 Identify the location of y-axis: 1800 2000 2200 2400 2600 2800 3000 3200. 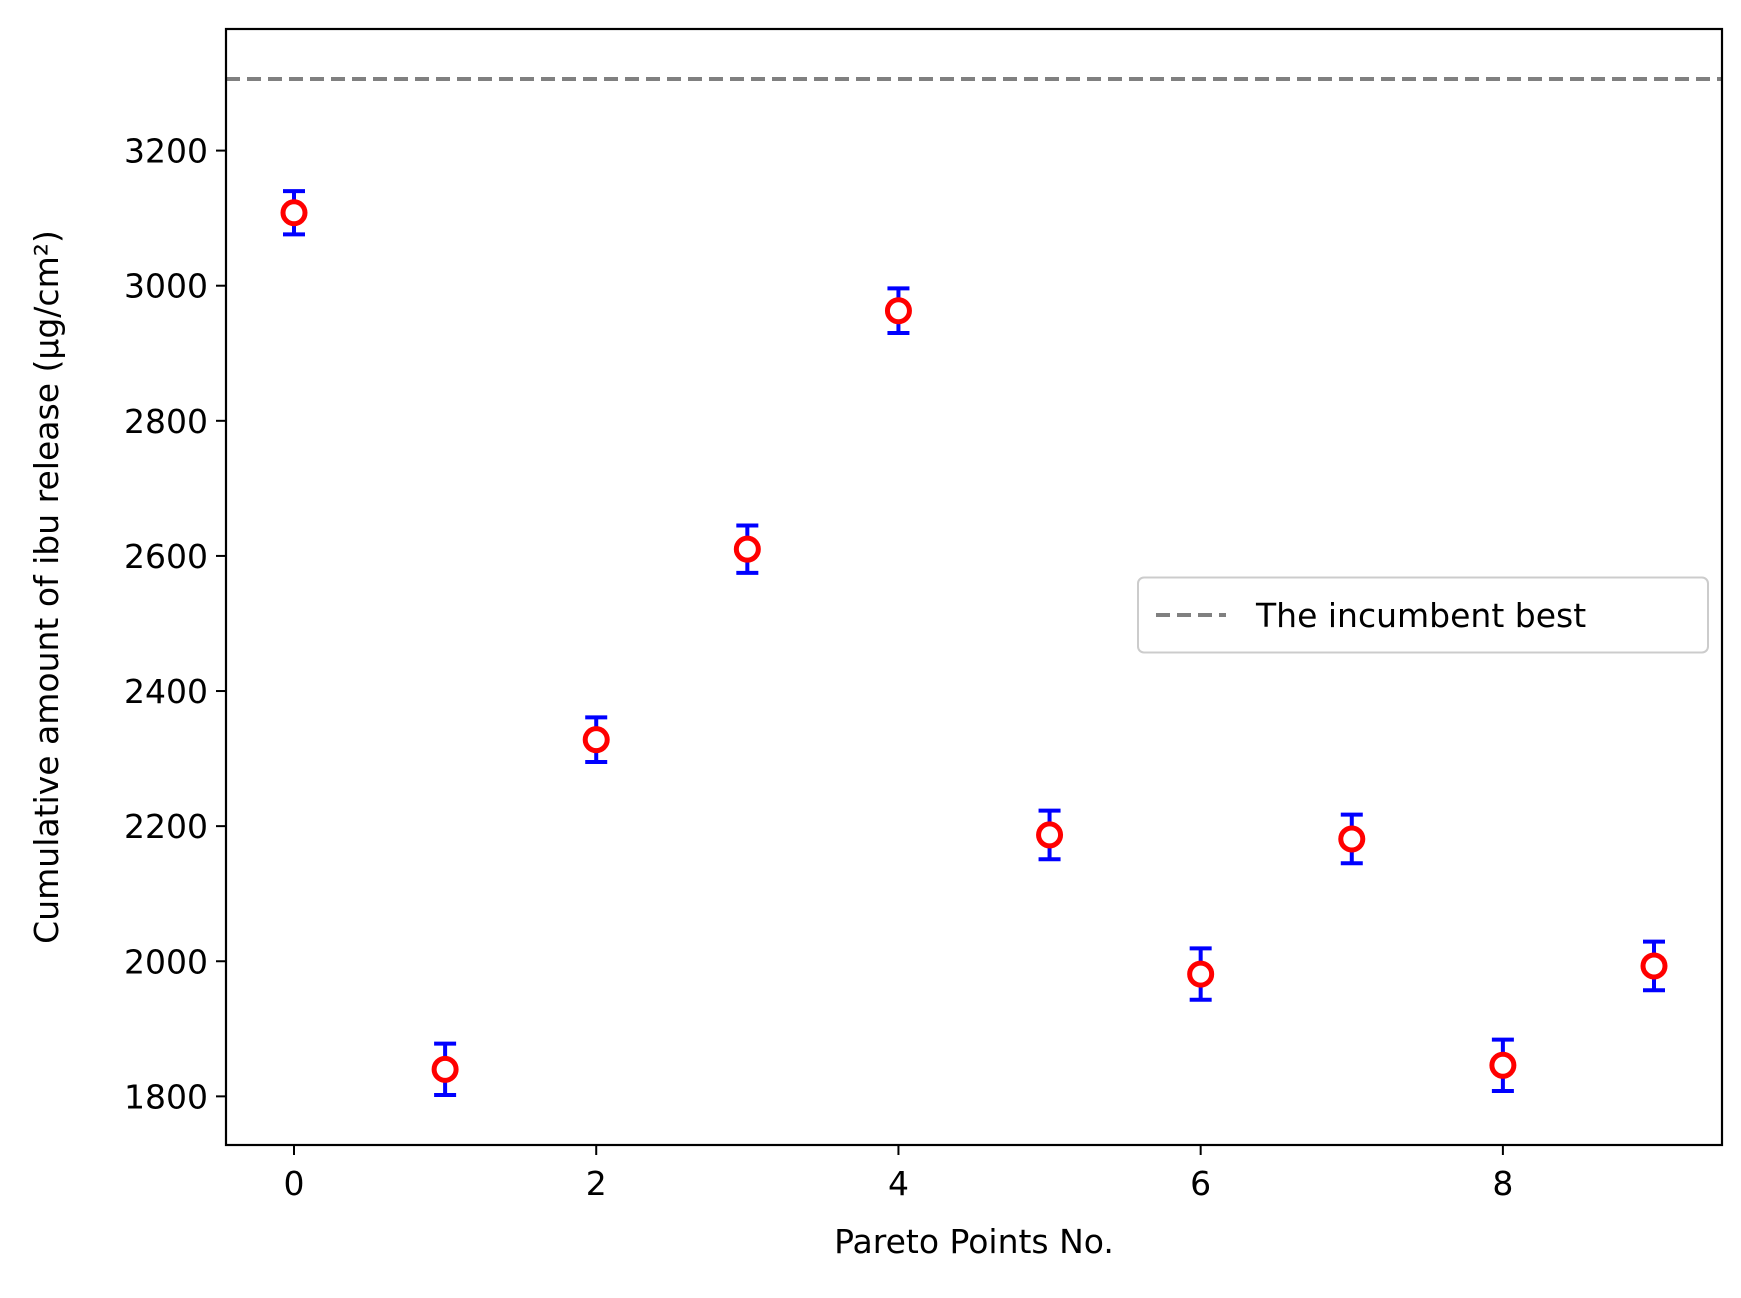
(175, 624).